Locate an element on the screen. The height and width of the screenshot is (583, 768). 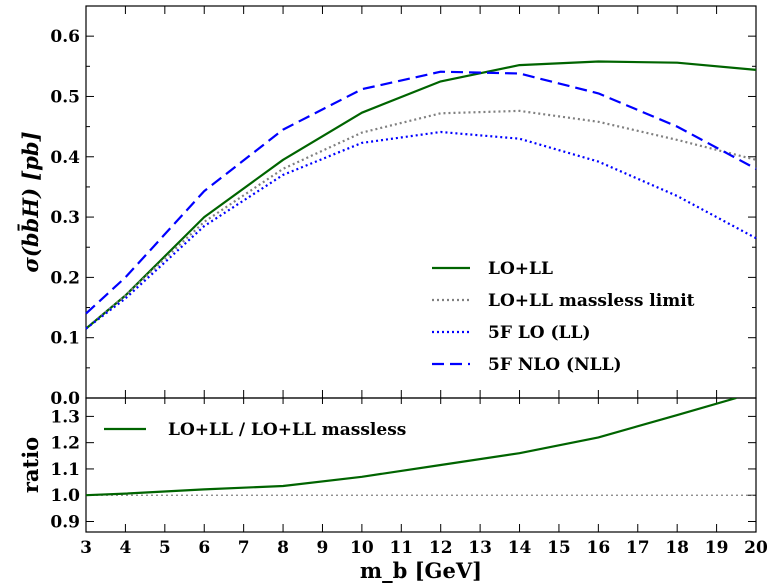
ratio-y-tick-label: 1.2 is located at coordinates (65, 444).